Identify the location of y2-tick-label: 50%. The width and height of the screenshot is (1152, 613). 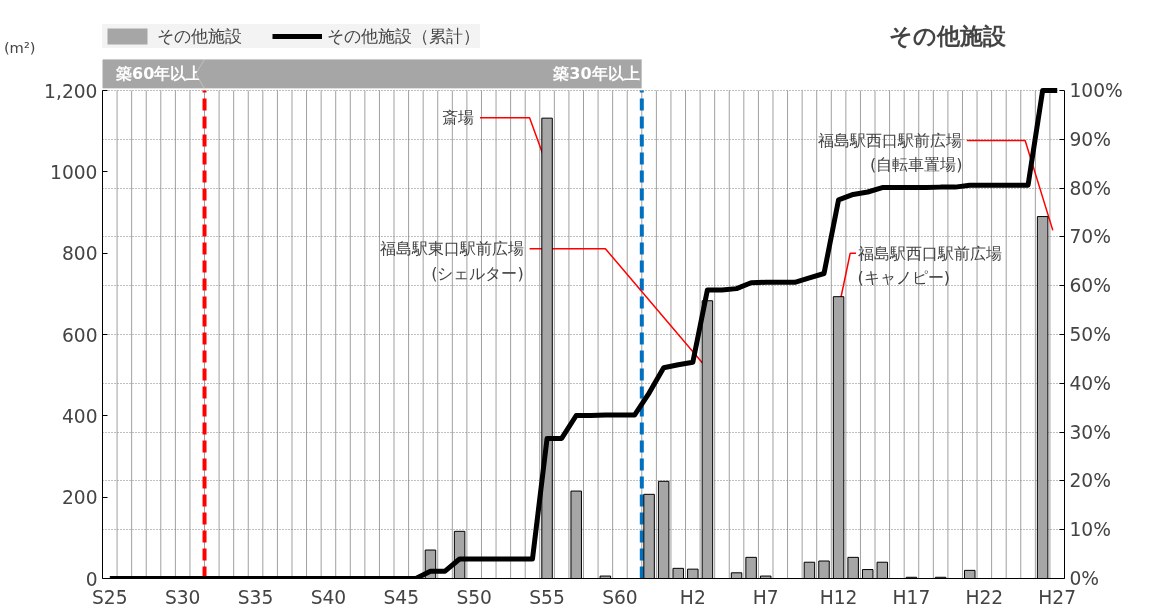
(1090, 334).